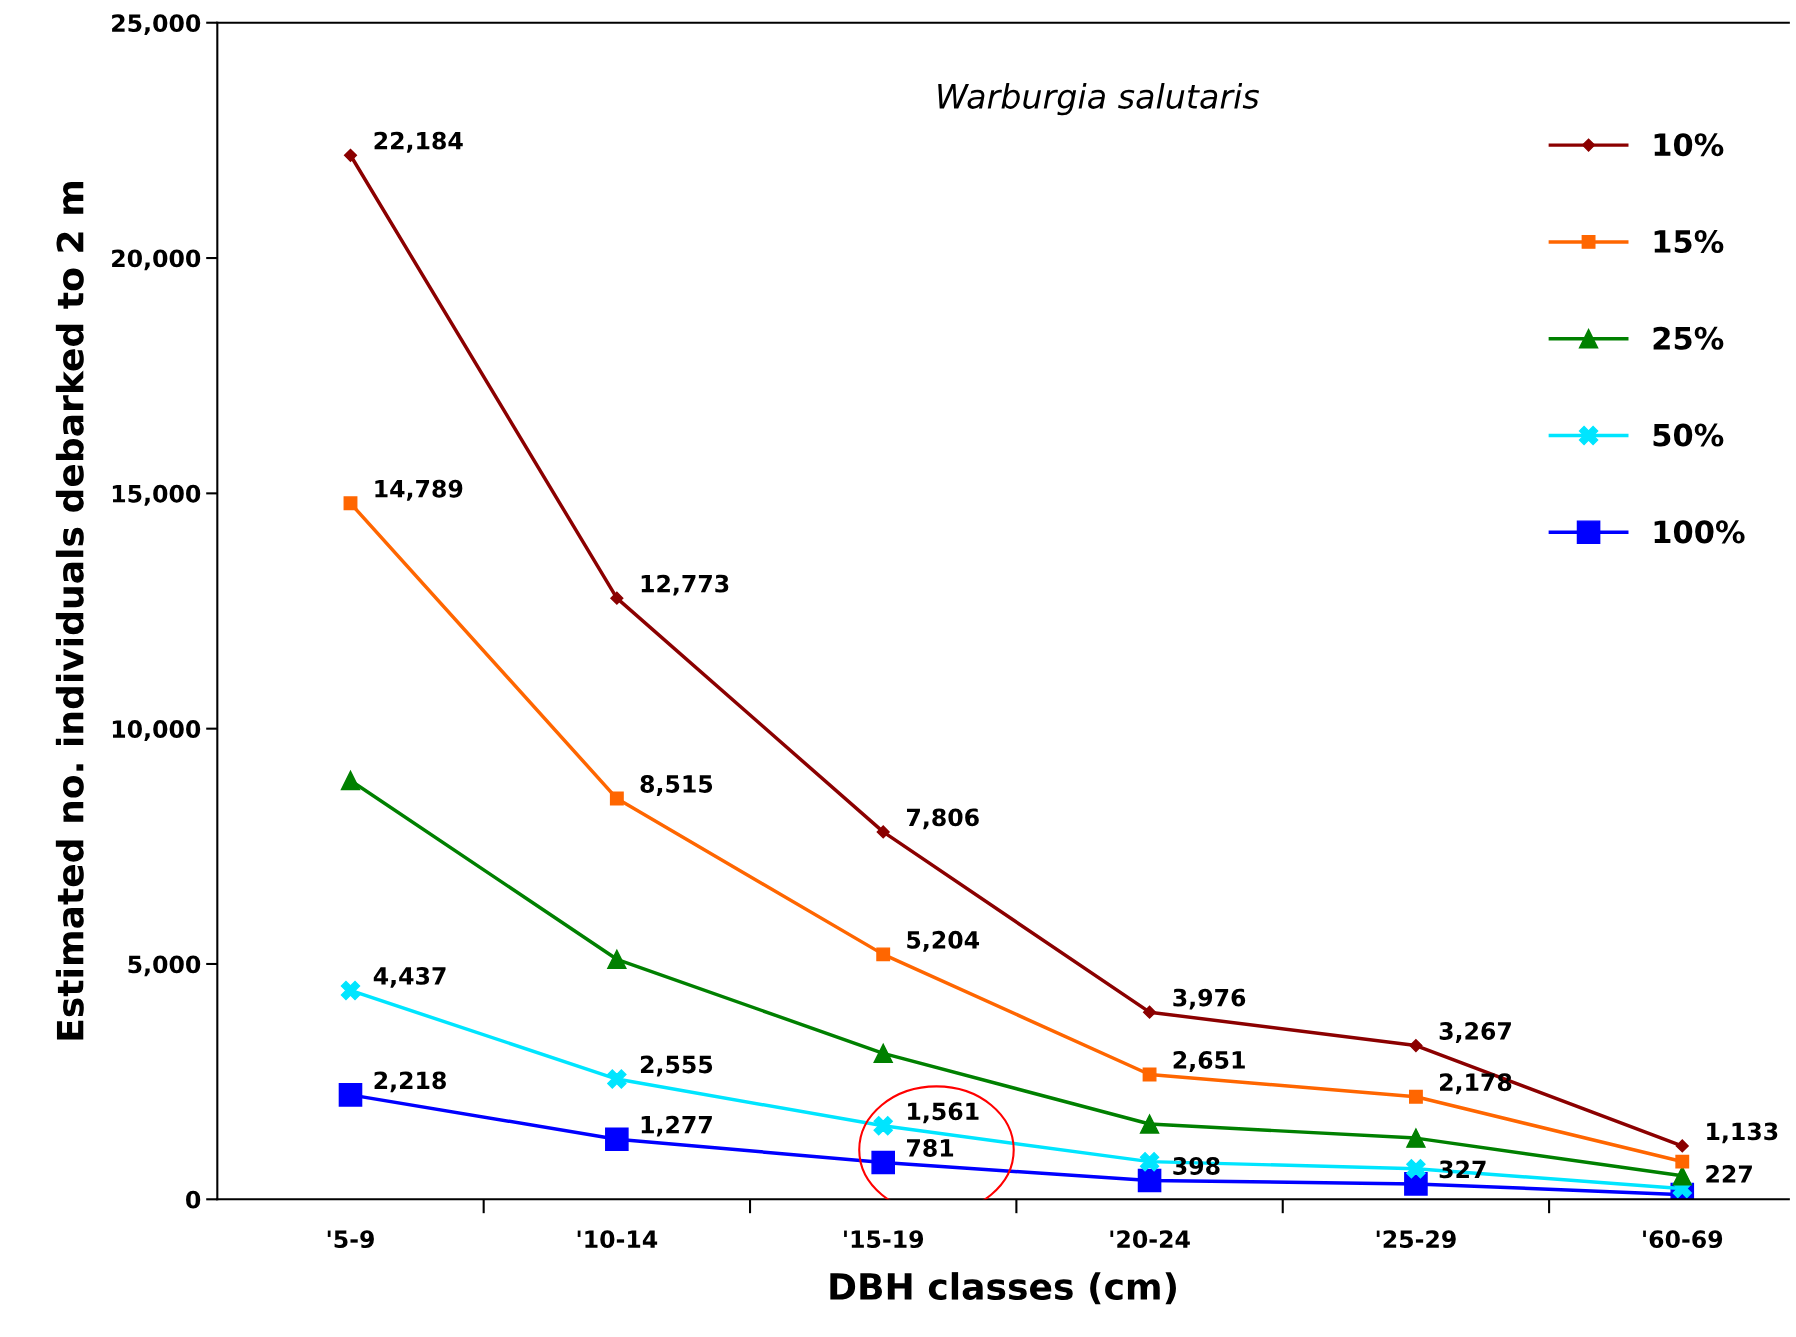  Describe the element at coordinates (164, 966) in the screenshot. I see `y-tick-label: 5,000` at that location.